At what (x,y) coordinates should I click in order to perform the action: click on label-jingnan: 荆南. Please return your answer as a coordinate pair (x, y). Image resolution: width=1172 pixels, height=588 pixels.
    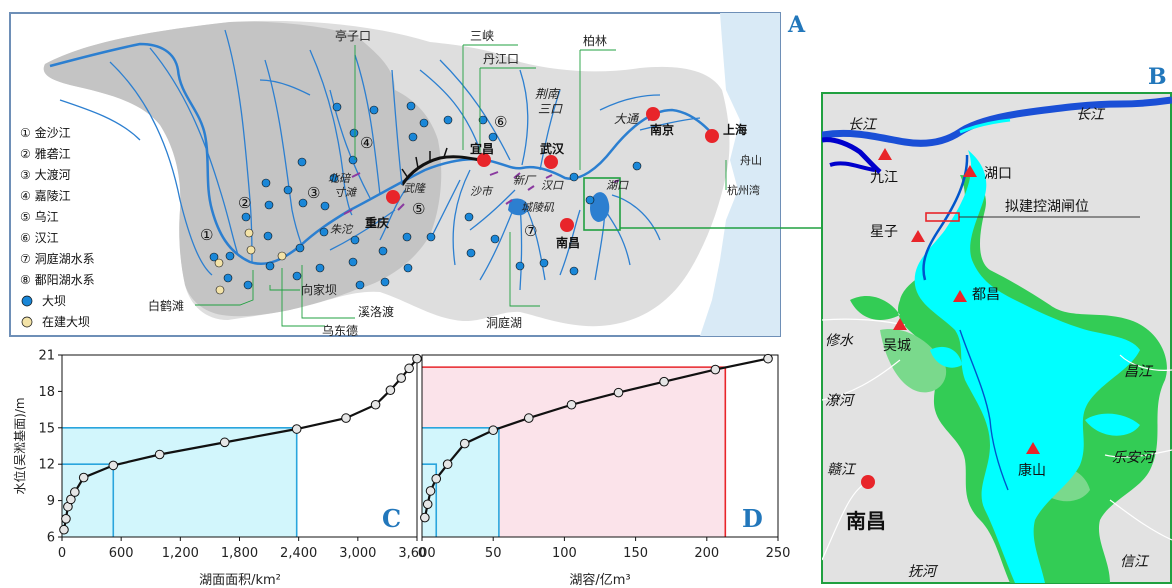
    Looking at the image, I should click on (548, 94).